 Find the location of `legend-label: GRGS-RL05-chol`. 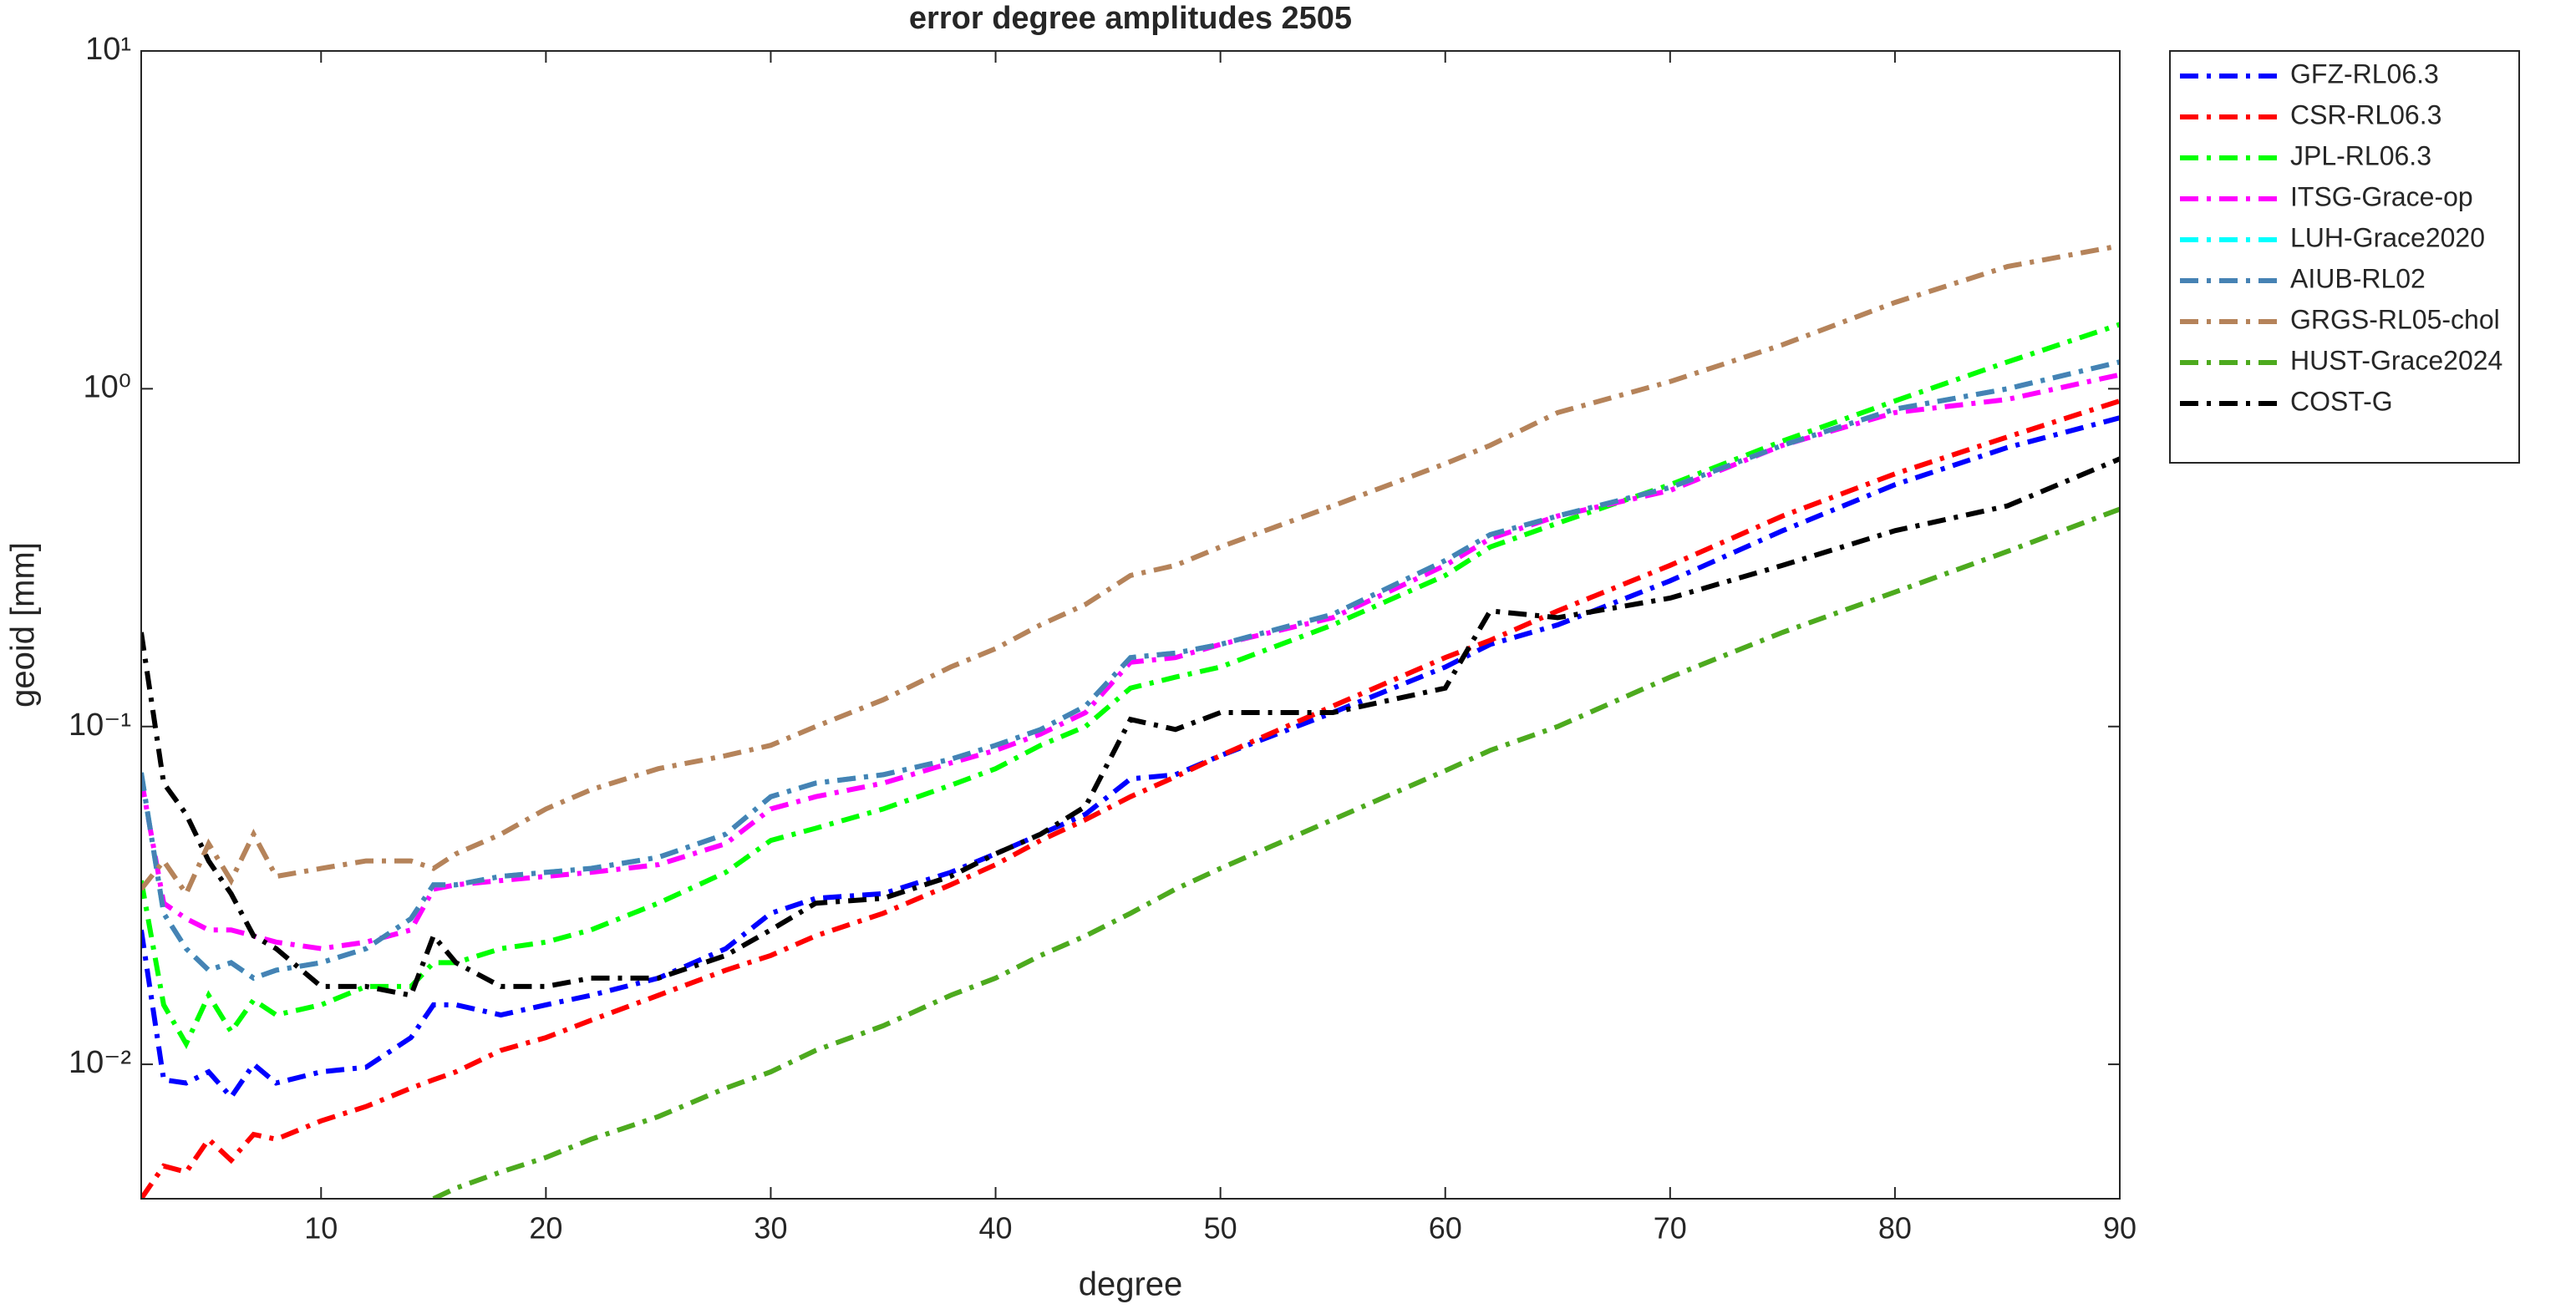

legend-label: GRGS-RL05-chol is located at coordinates (2395, 319).